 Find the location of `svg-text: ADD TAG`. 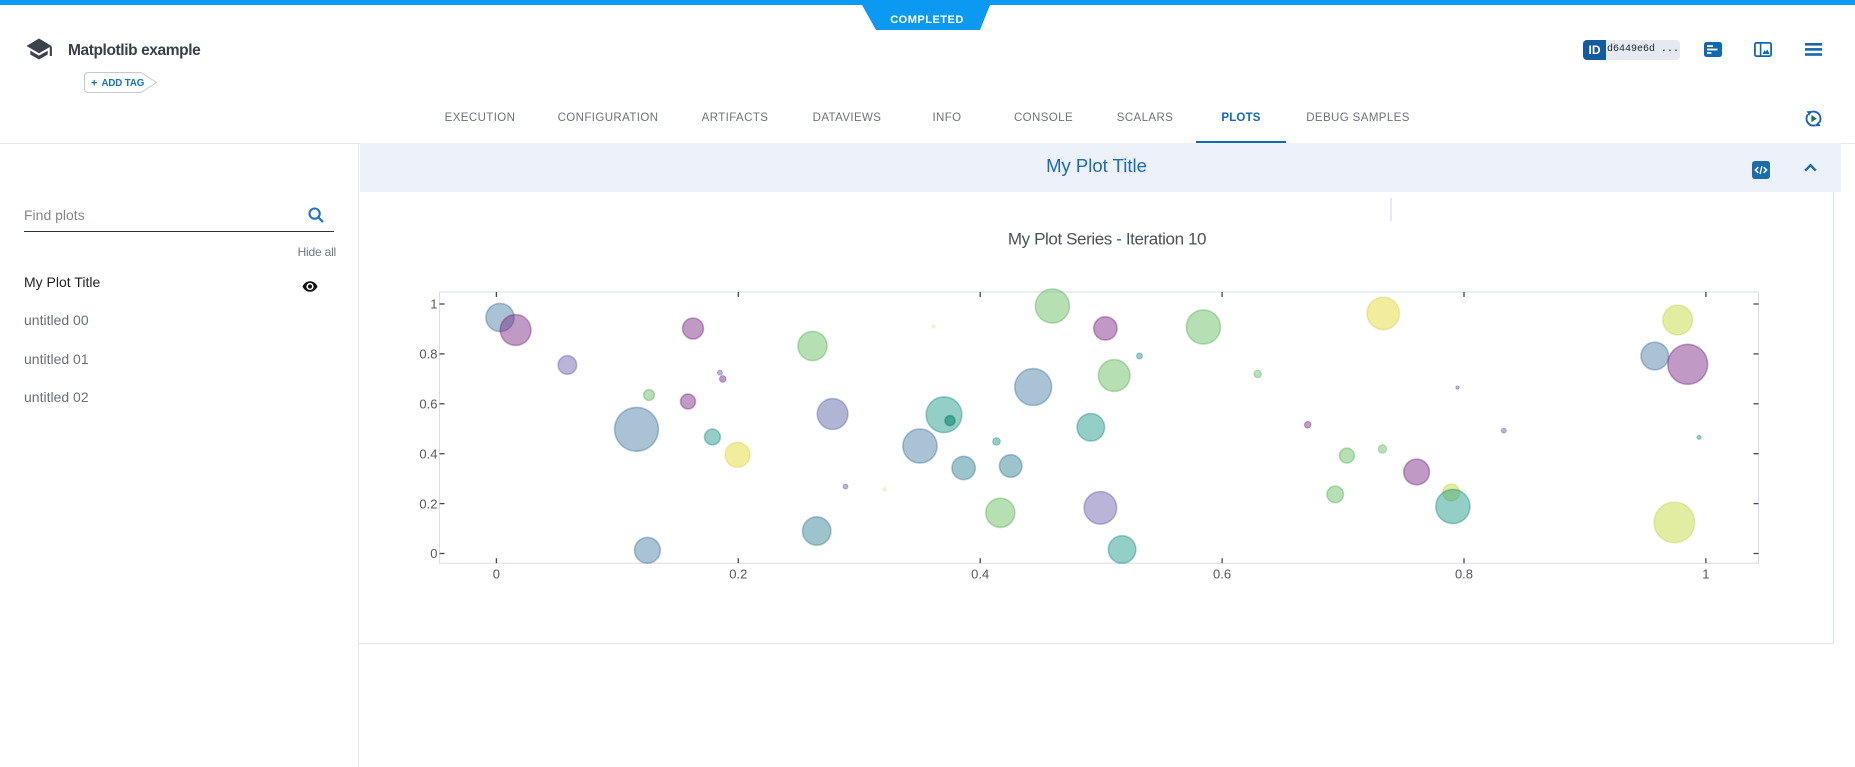

svg-text: ADD TAG is located at coordinates (123, 83).